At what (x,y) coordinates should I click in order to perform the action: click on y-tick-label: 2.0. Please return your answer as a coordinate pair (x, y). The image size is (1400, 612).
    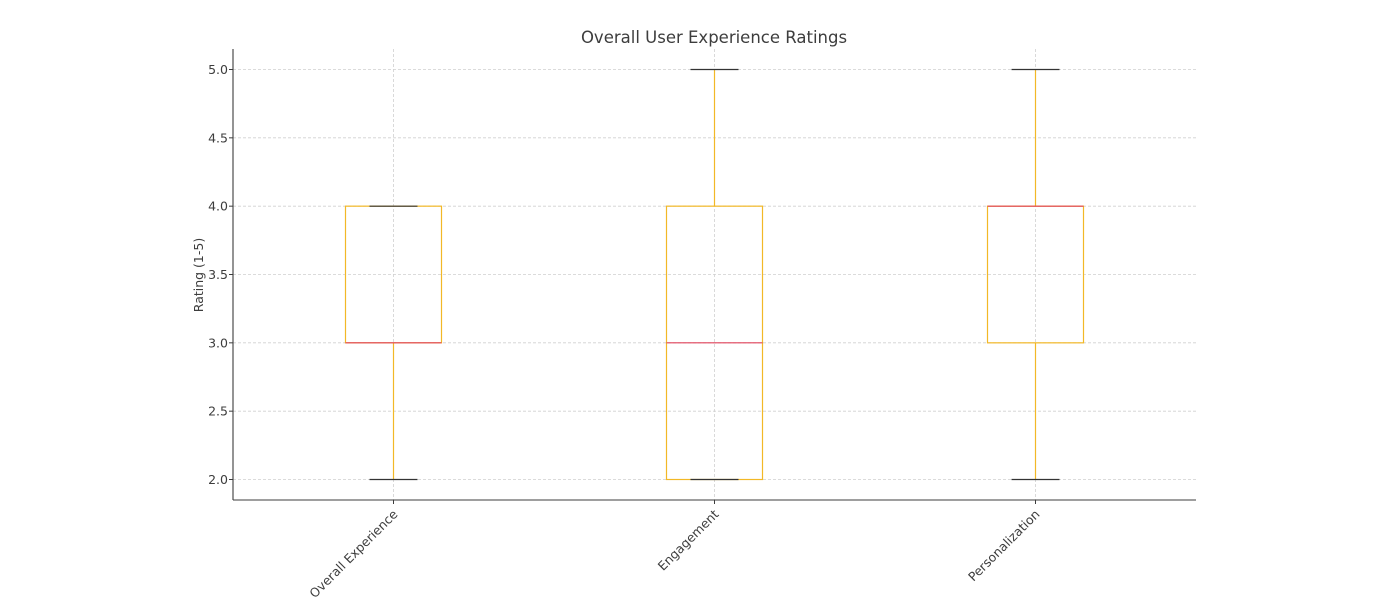
    Looking at the image, I should click on (218, 479).